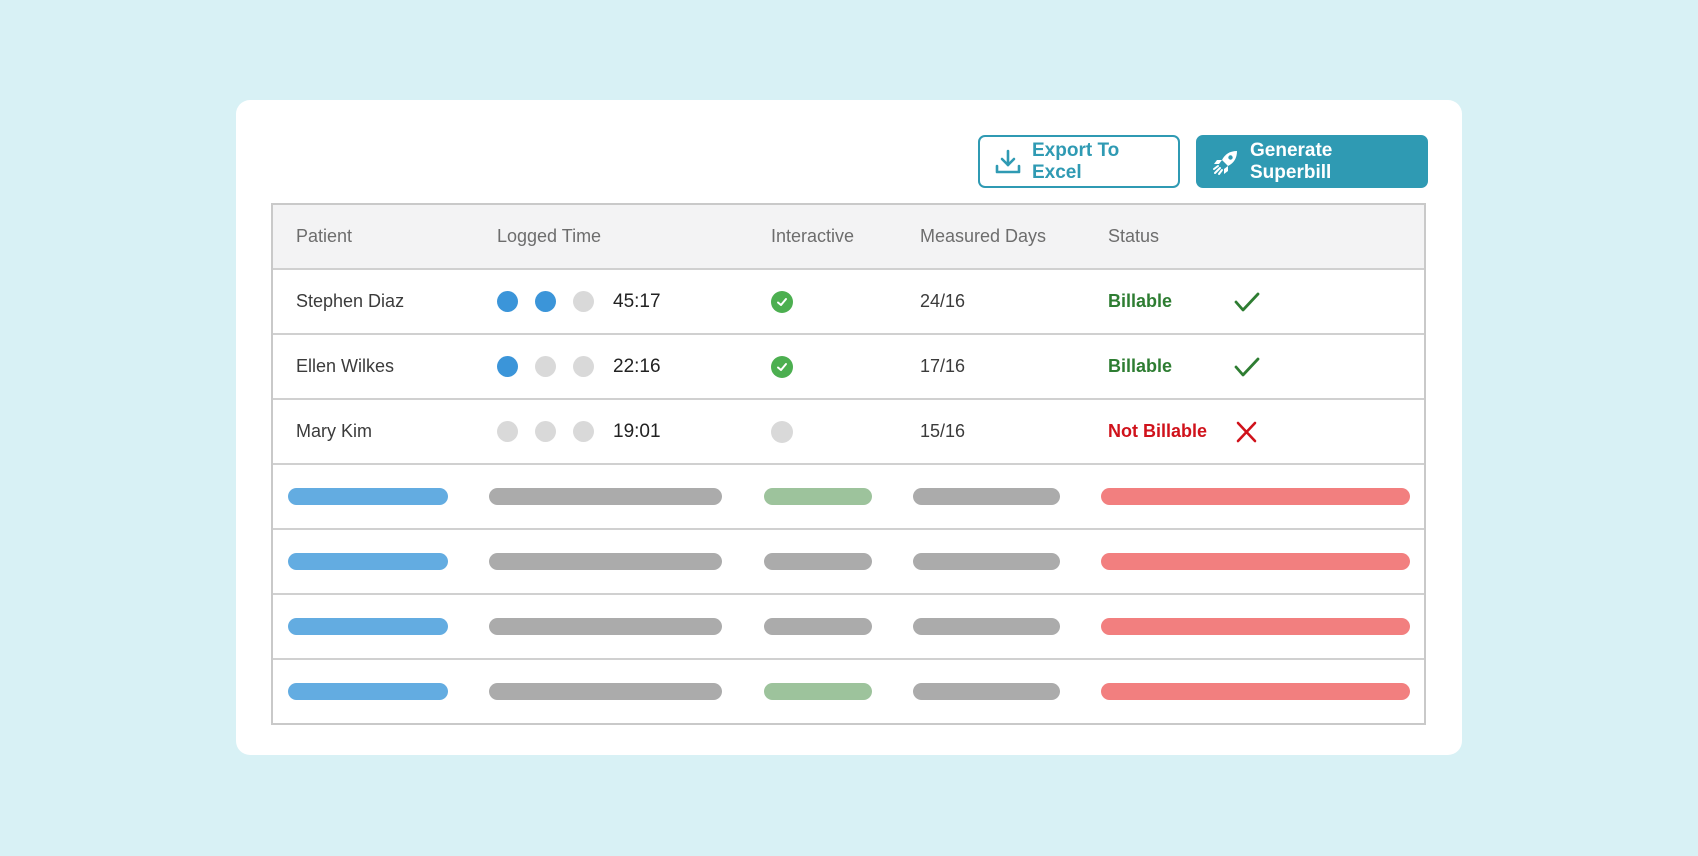 Image resolution: width=1698 pixels, height=856 pixels. Describe the element at coordinates (813, 236) in the screenshot. I see `header-interactive: Interactive` at that location.